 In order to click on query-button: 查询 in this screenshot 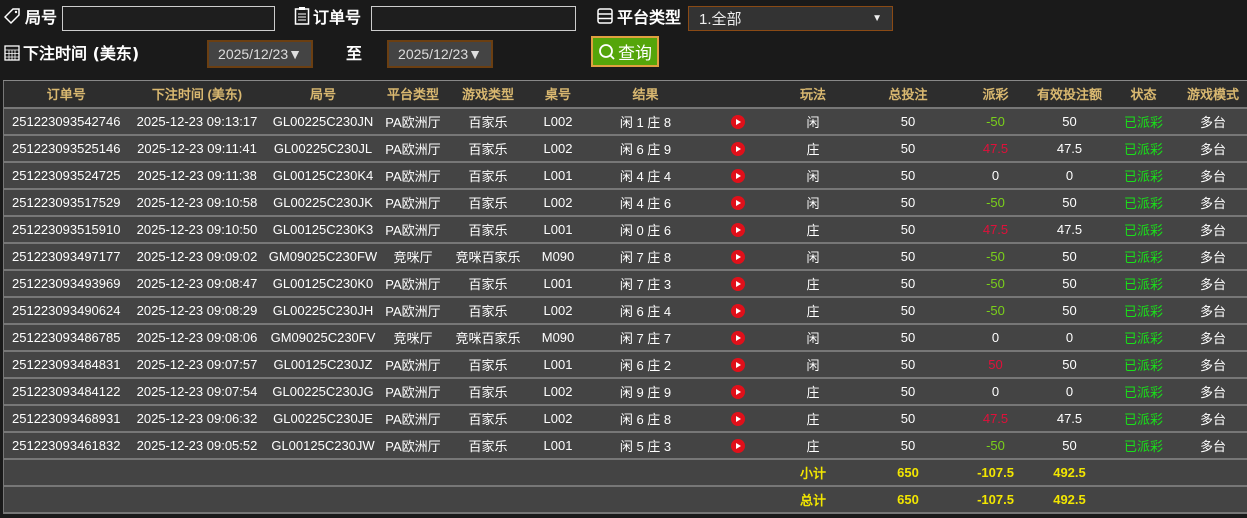, I will do `click(625, 51)`.